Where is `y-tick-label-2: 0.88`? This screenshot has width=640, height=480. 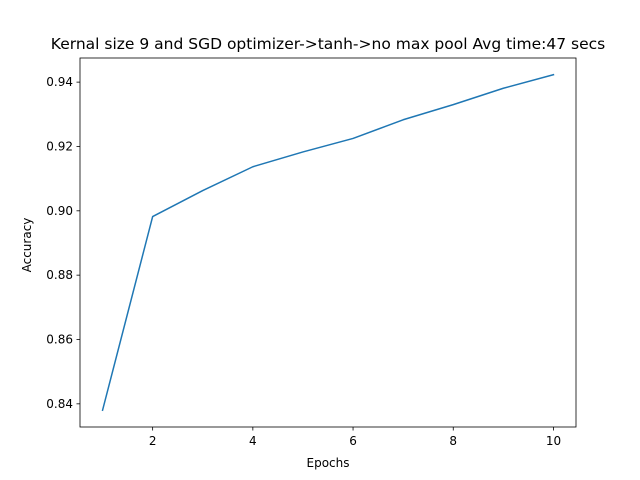 y-tick-label-2: 0.88 is located at coordinates (59, 275).